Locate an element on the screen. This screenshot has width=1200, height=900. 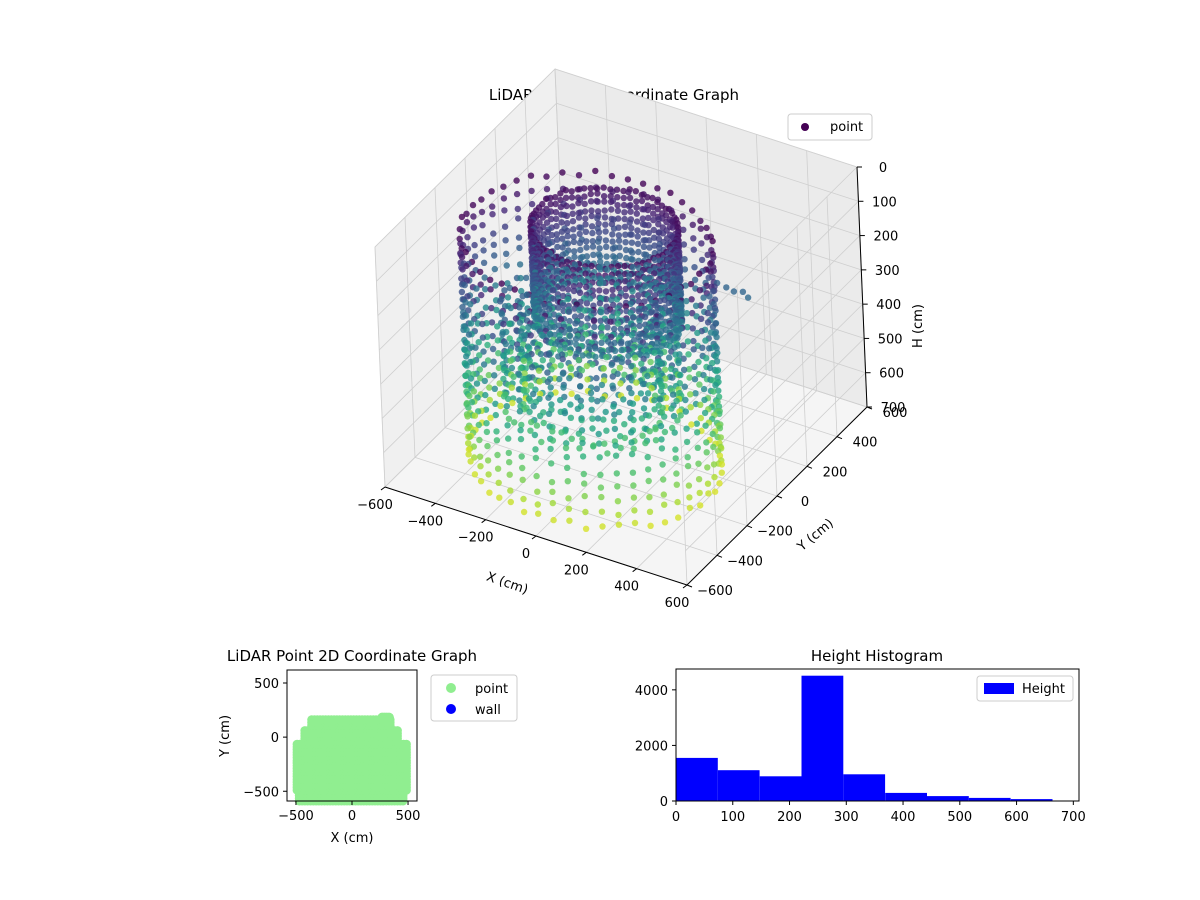
z-tick-label-3d: 0 is located at coordinates (883, 168).